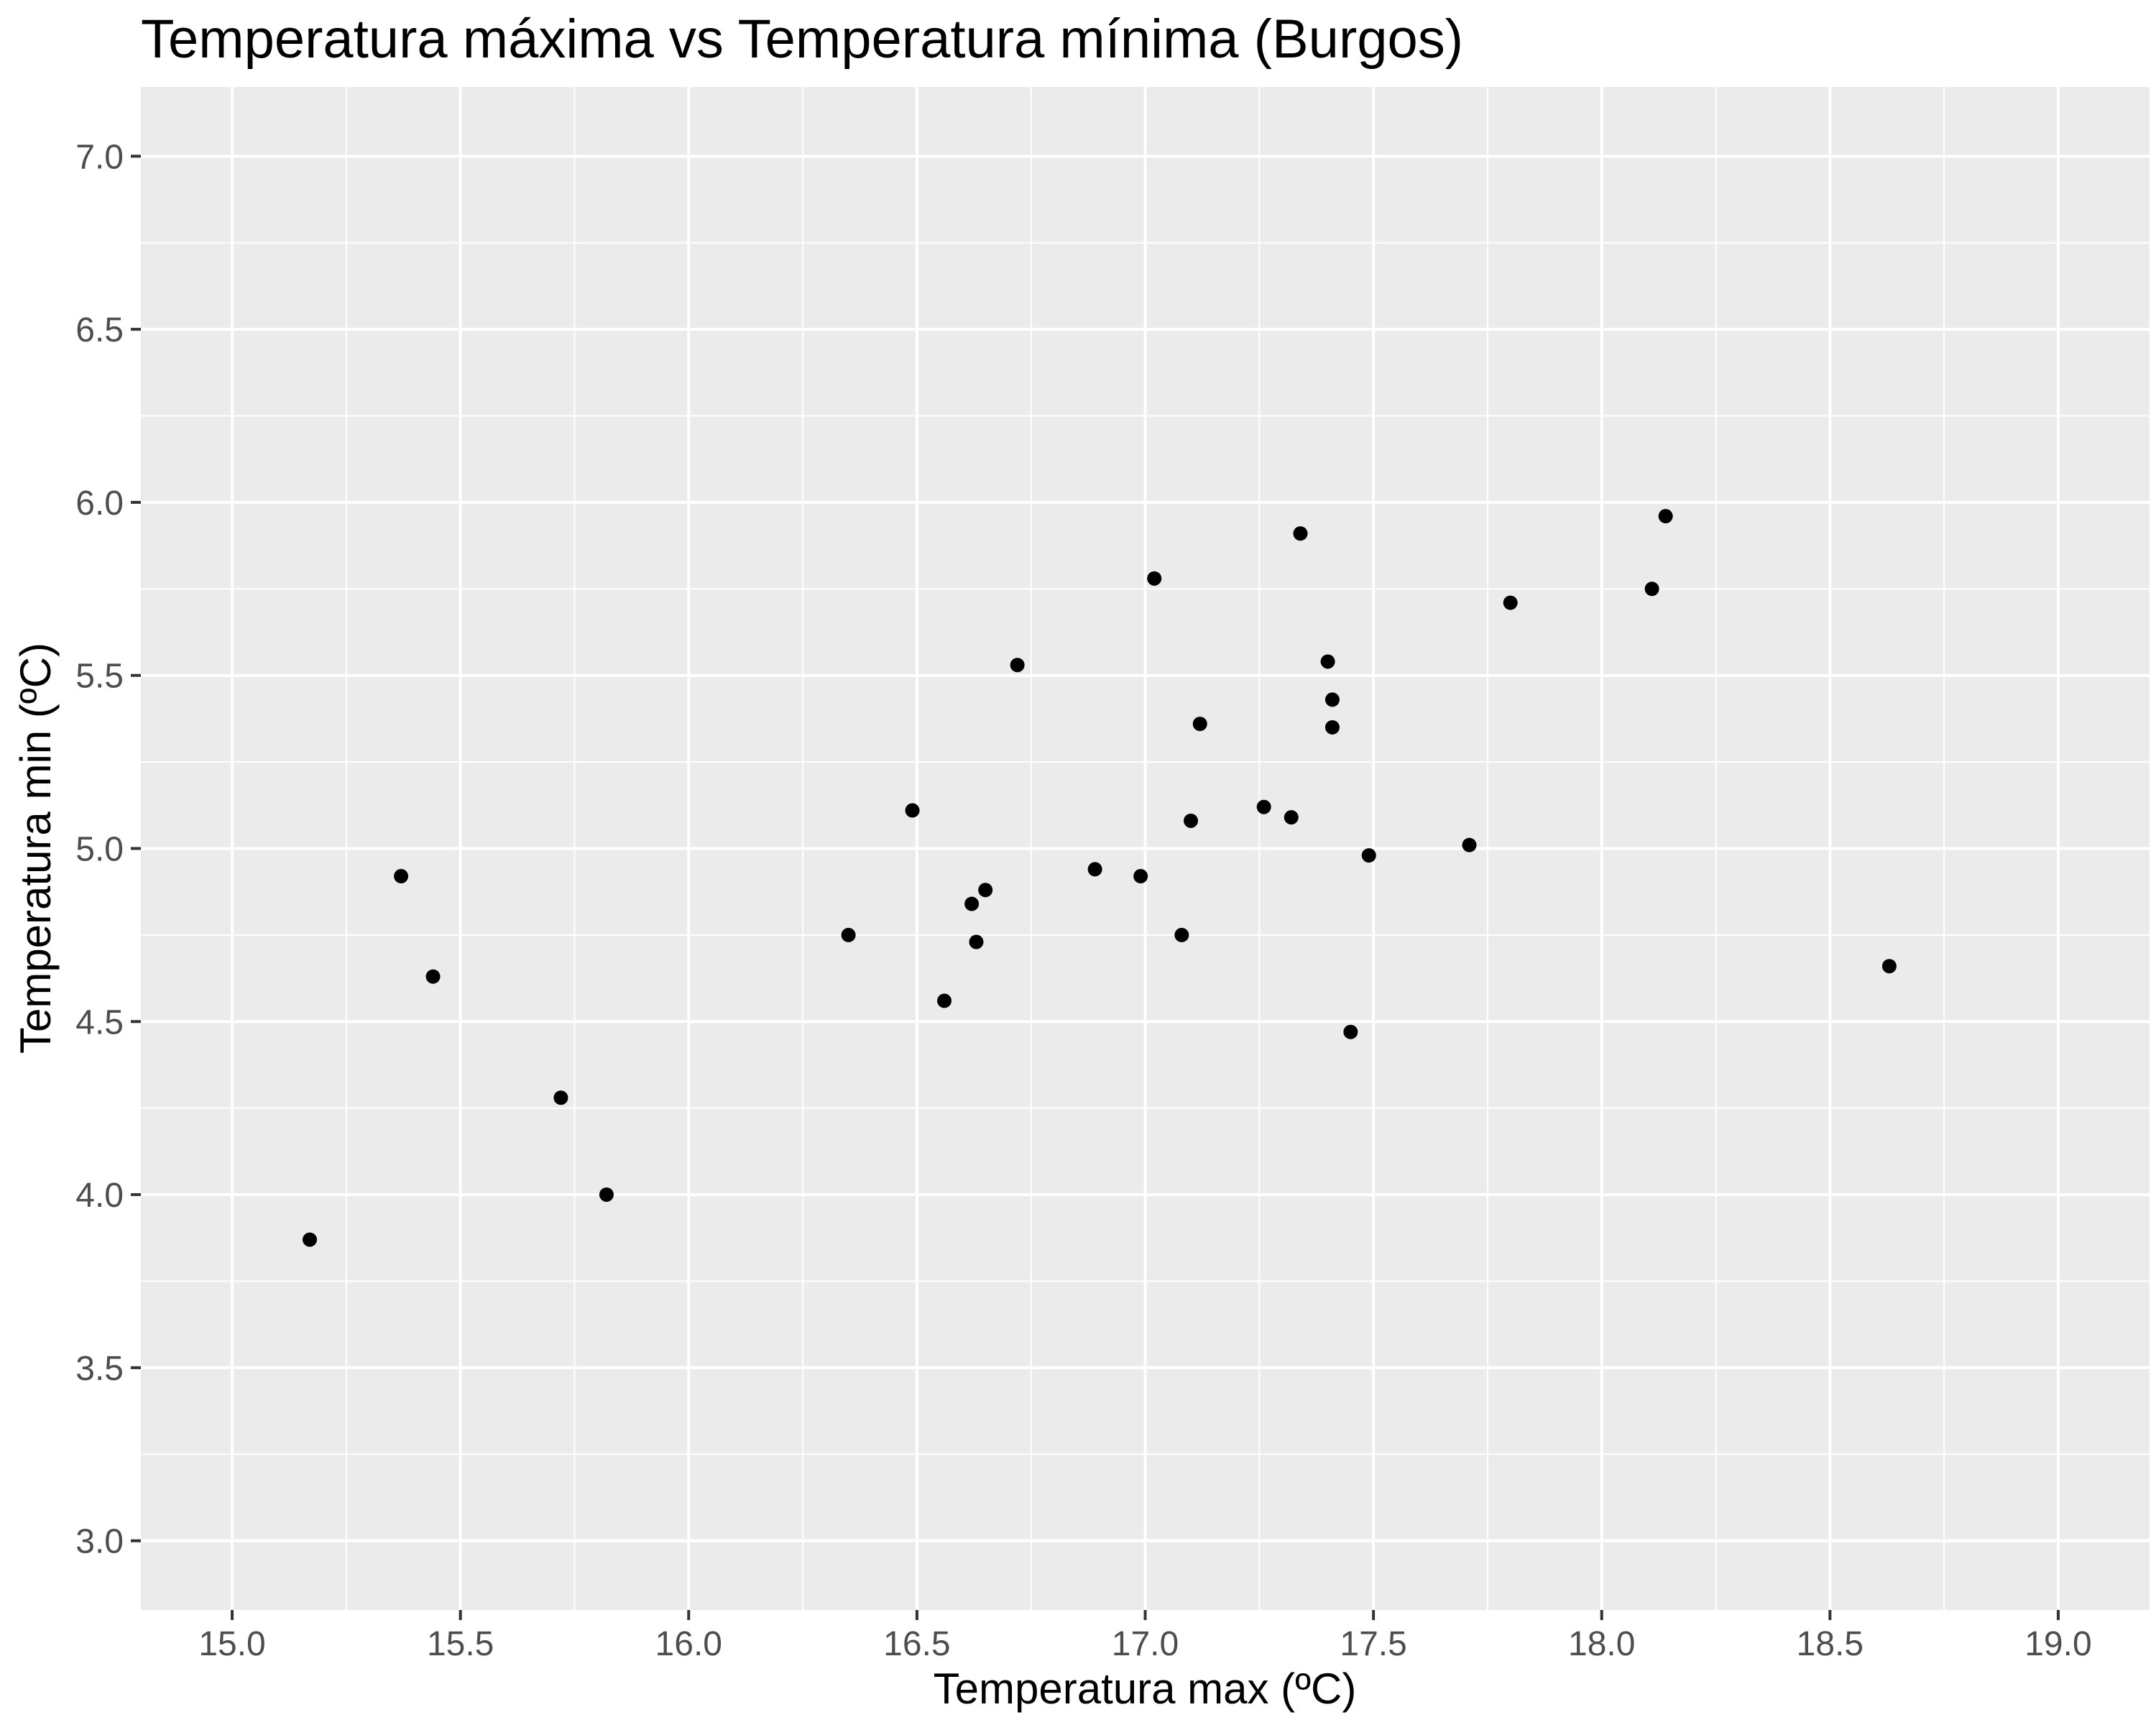 This screenshot has height=1725, width=2156. Describe the element at coordinates (917, 1644) in the screenshot. I see `x-tick-label: 16.5` at that location.